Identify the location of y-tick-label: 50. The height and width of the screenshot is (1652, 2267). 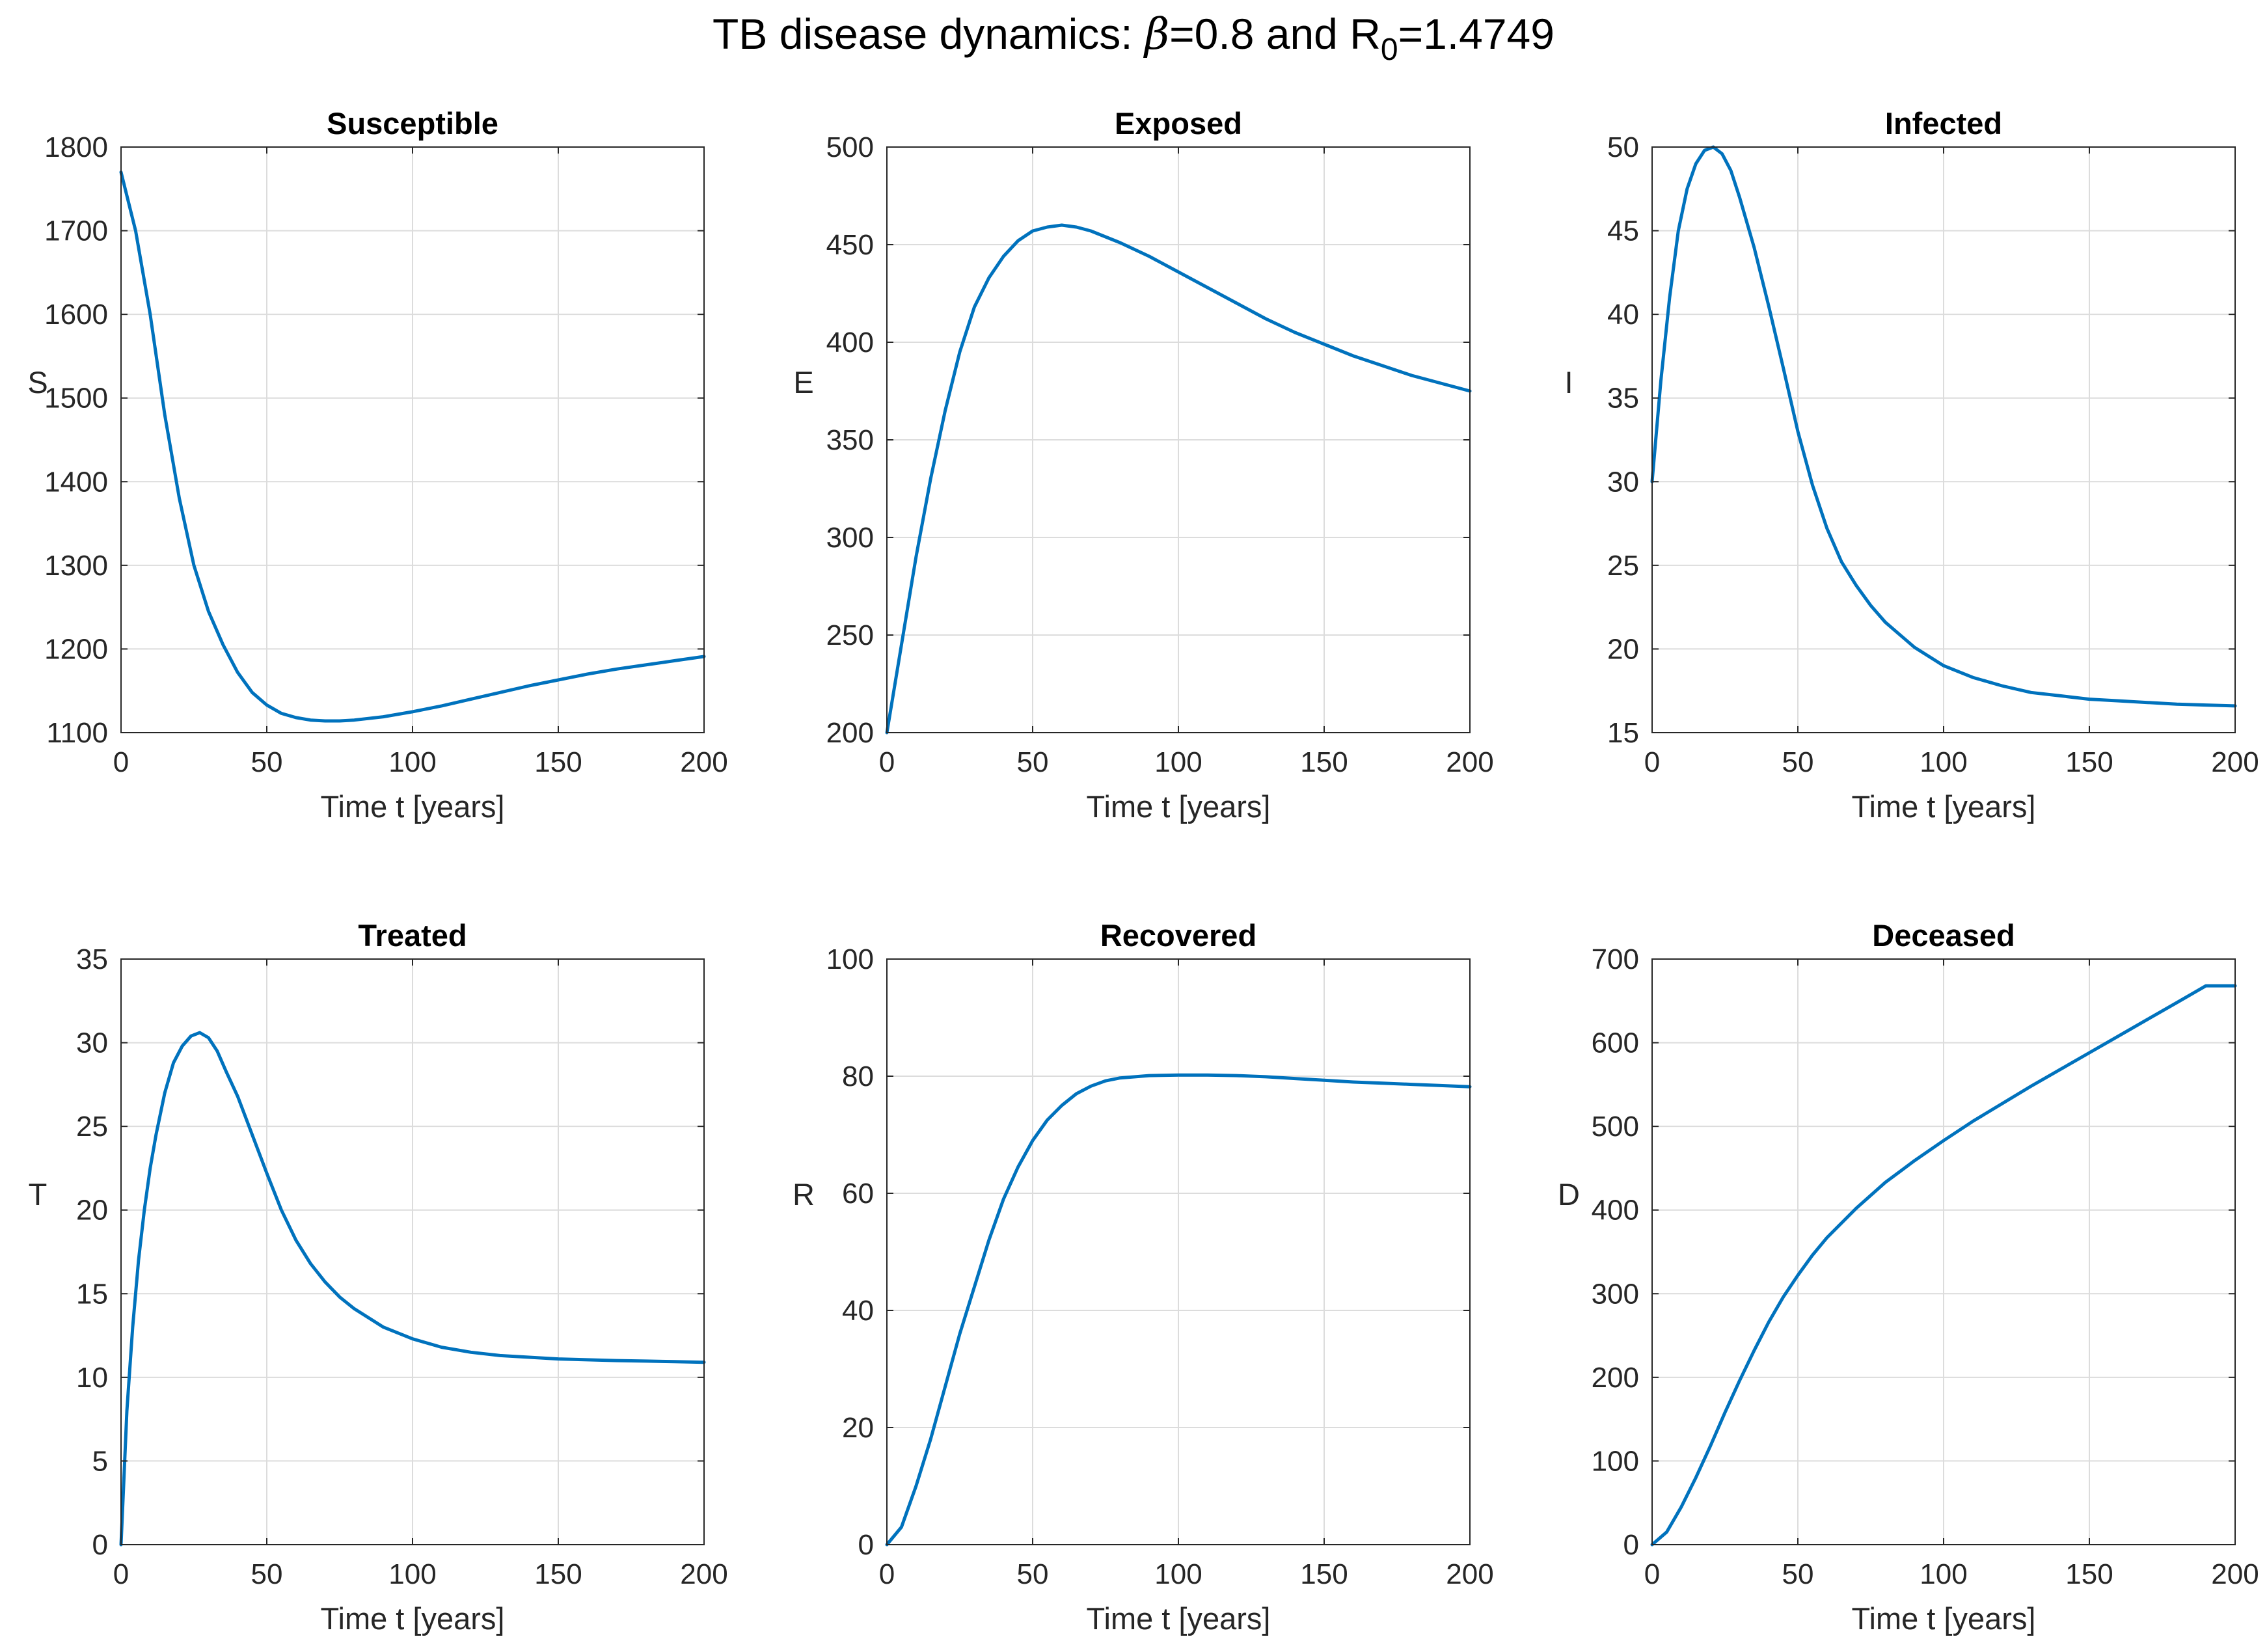
(1623, 147).